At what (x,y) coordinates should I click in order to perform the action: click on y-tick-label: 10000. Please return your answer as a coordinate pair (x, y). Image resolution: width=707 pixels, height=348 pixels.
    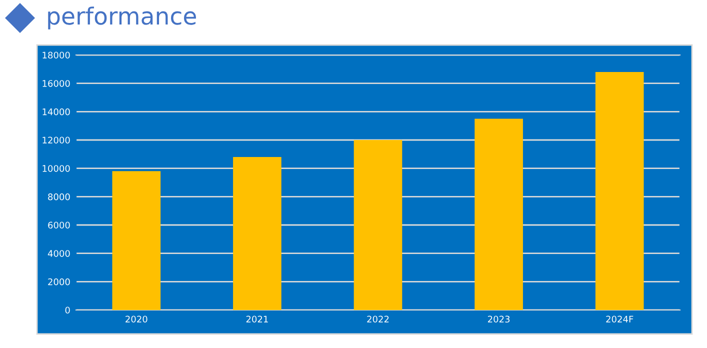
    Looking at the image, I should click on (56, 168).